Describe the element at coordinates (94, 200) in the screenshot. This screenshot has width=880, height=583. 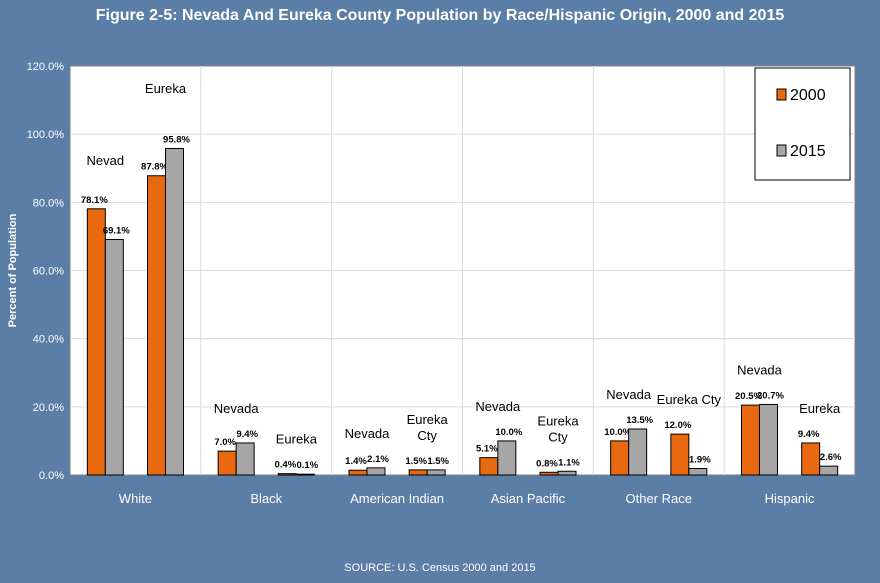
I see `data-label: 78.1%` at that location.